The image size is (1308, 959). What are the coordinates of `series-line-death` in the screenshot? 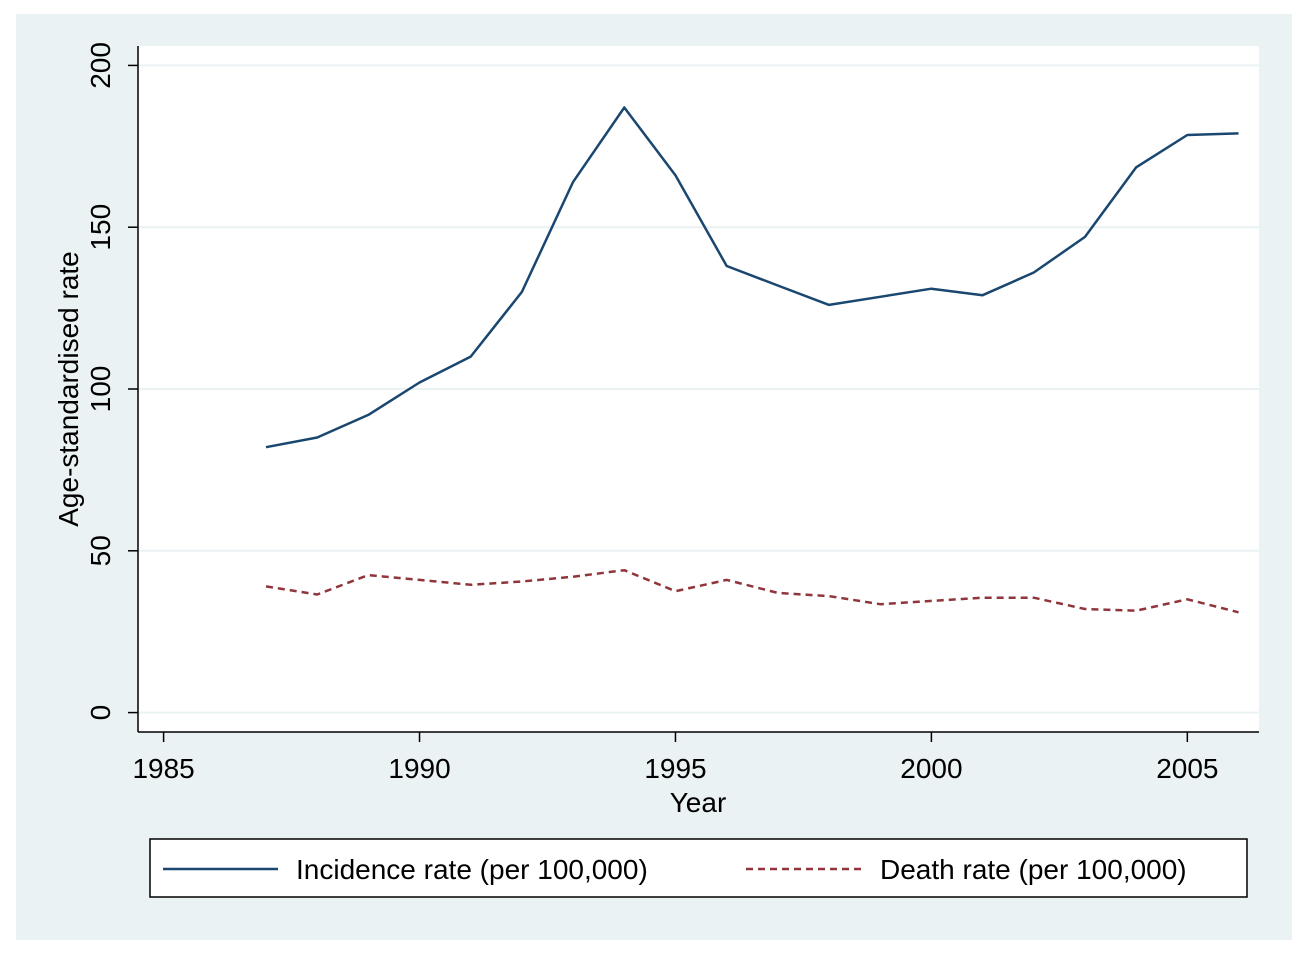 It's located at (752, 591).